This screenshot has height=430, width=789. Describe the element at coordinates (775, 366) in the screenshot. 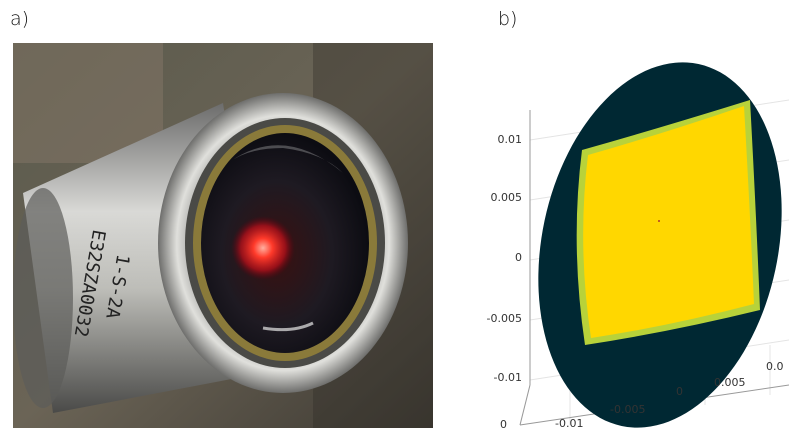

I see `x-tick-label: 0.0` at that location.